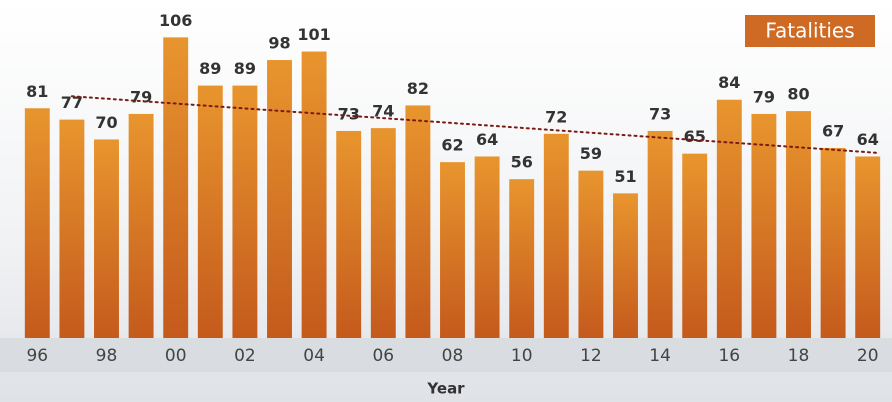 This screenshot has height=402, width=892. Describe the element at coordinates (107, 356) in the screenshot. I see `x-tick-label: 98` at that location.